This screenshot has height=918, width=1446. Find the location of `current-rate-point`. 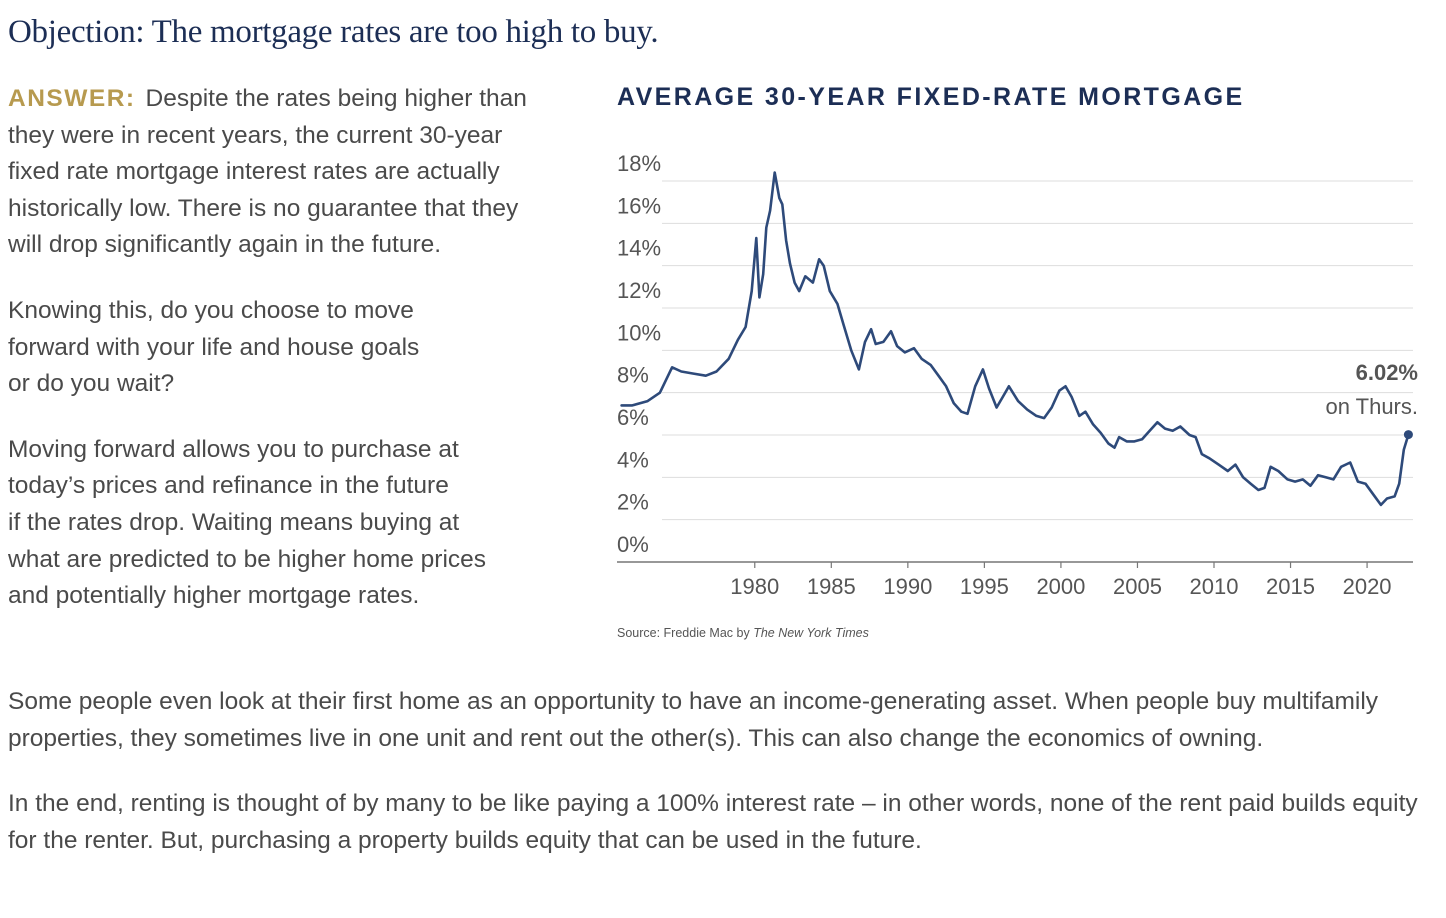

current-rate-point is located at coordinates (1408, 435).